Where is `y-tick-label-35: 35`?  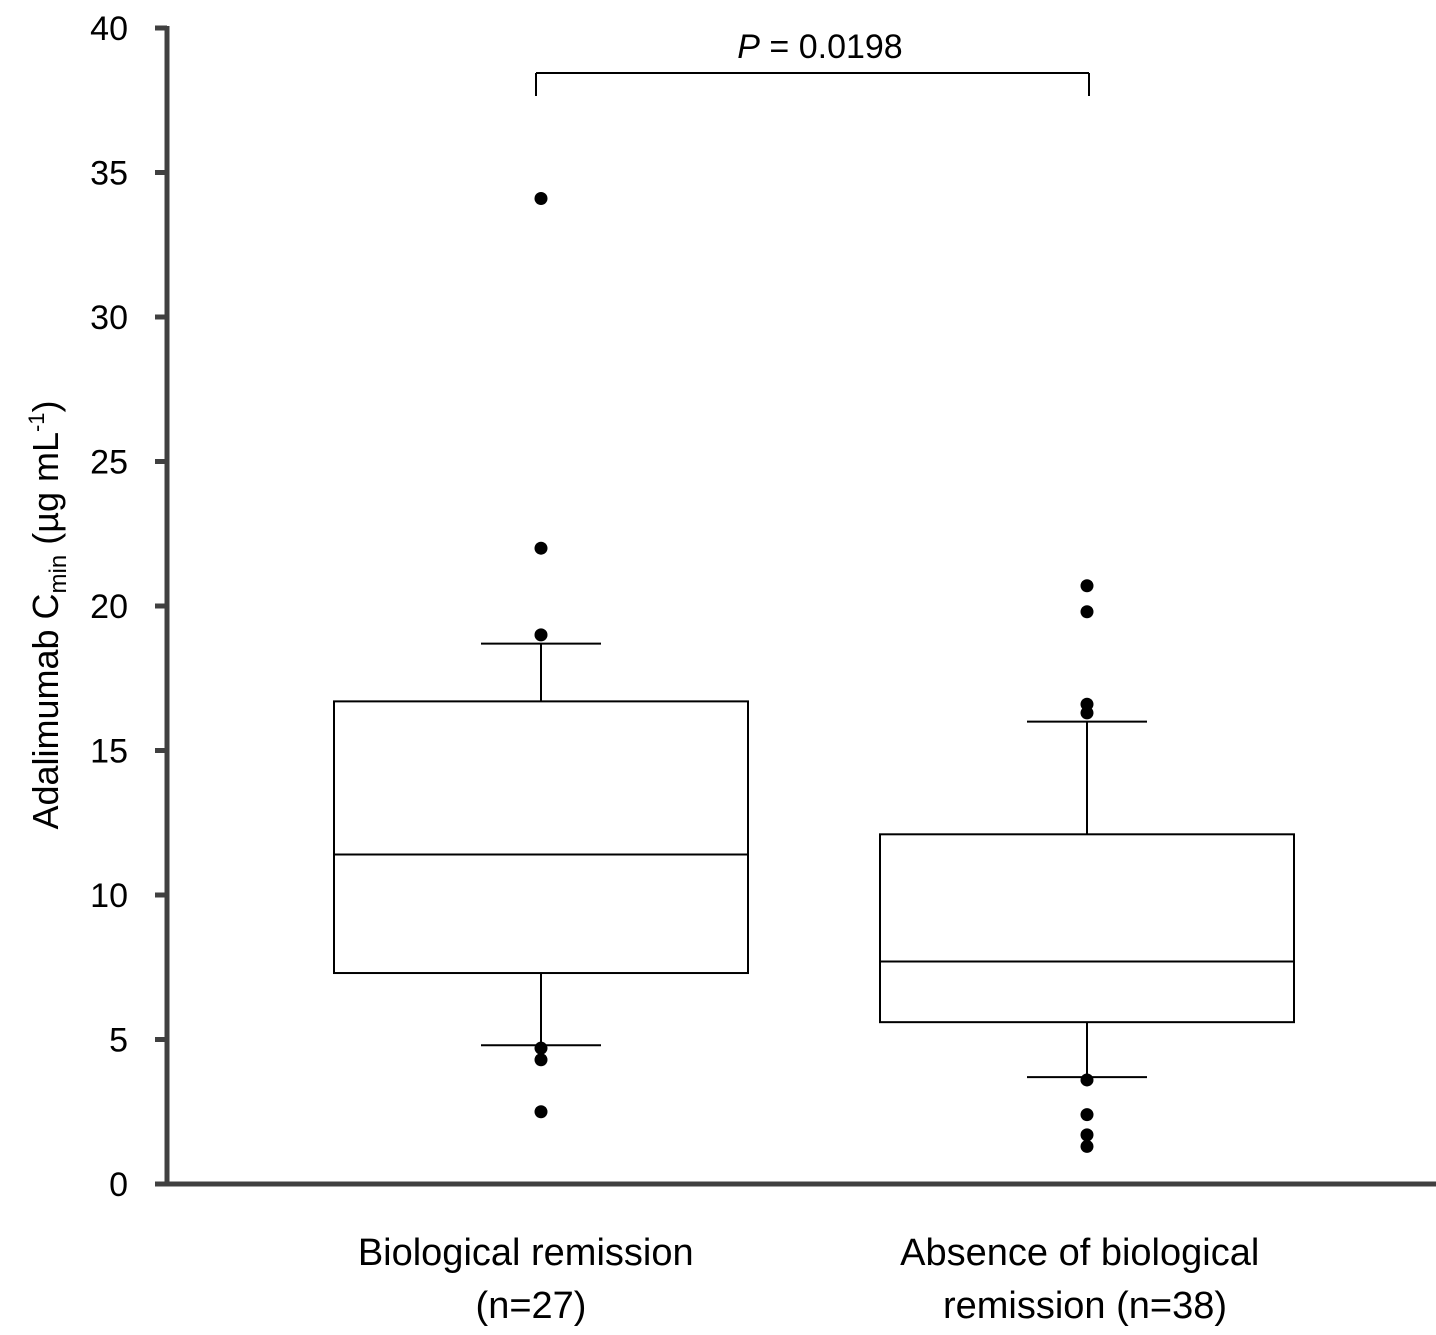 y-tick-label-35: 35 is located at coordinates (109, 174).